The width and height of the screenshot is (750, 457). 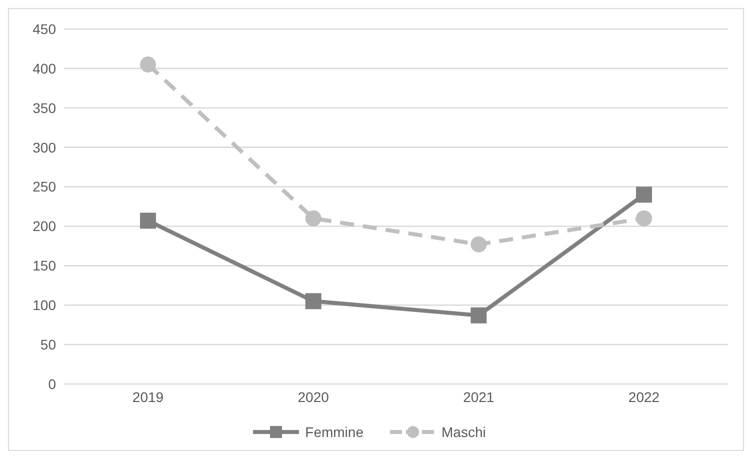 I want to click on y-tick-label: 350, so click(x=44, y=108).